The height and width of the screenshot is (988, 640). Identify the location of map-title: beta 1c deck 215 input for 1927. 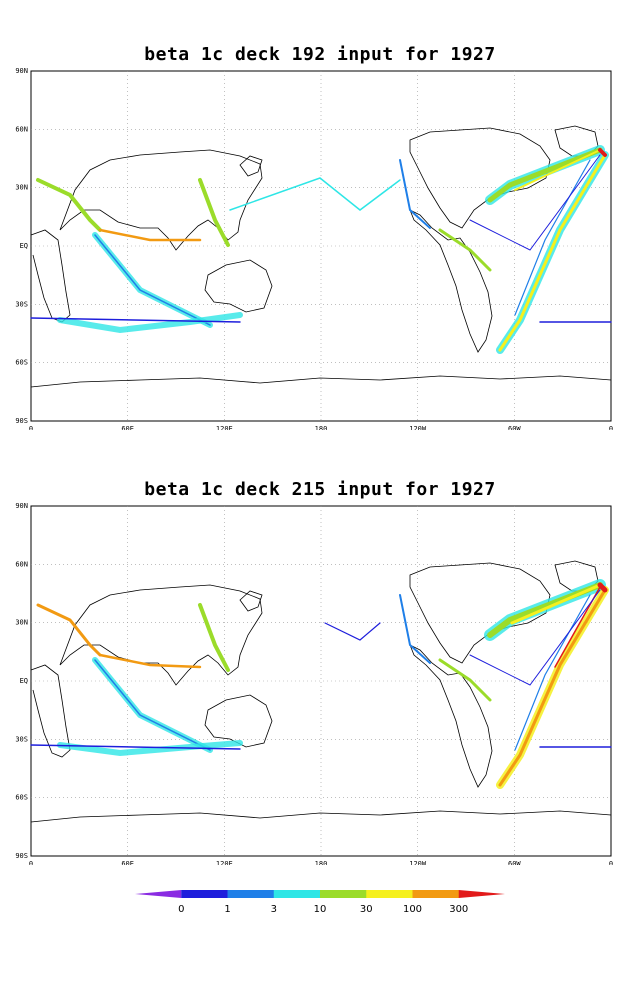
(320, 489).